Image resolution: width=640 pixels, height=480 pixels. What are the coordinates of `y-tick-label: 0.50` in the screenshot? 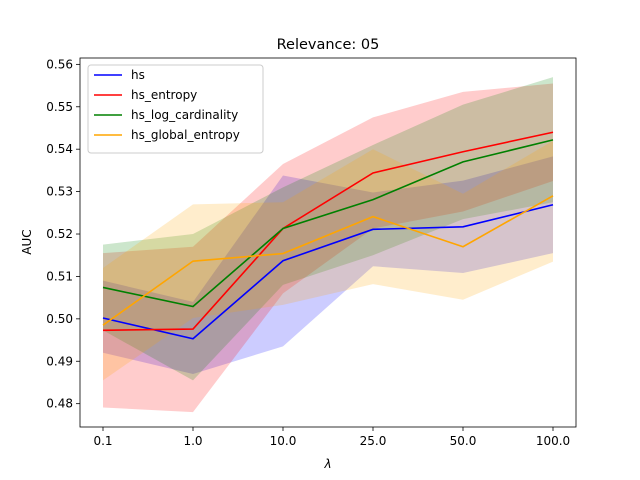 It's located at (59, 319).